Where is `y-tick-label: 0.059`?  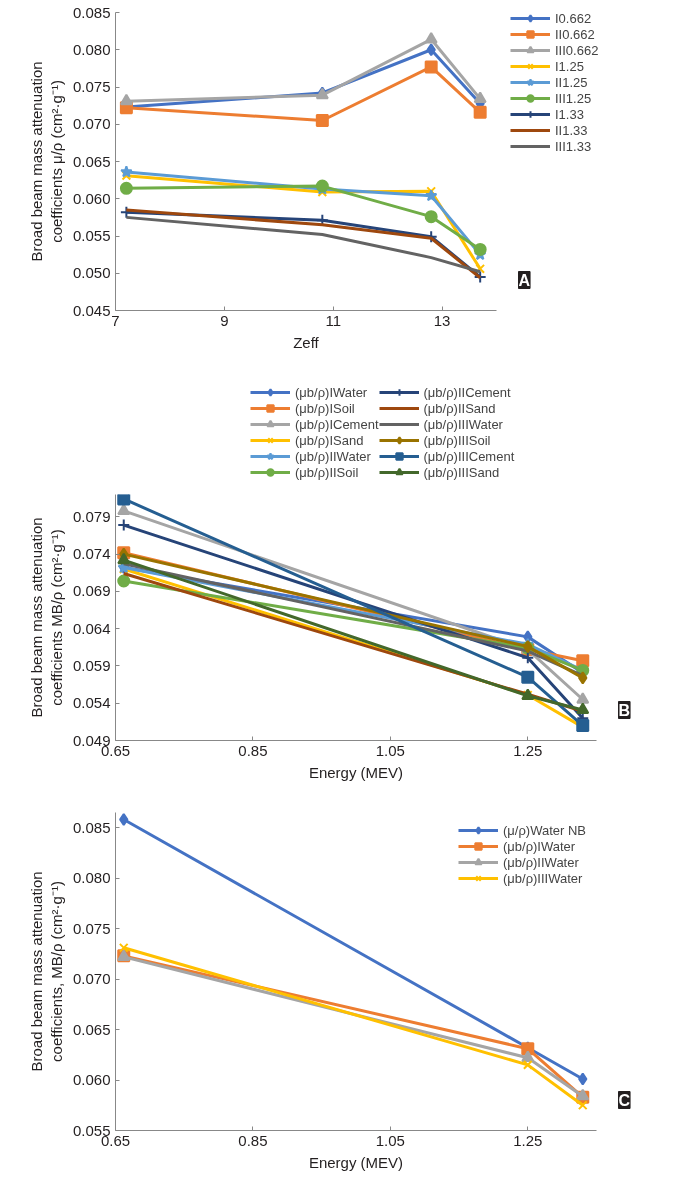
y-tick-label: 0.059 is located at coordinates (91, 665).